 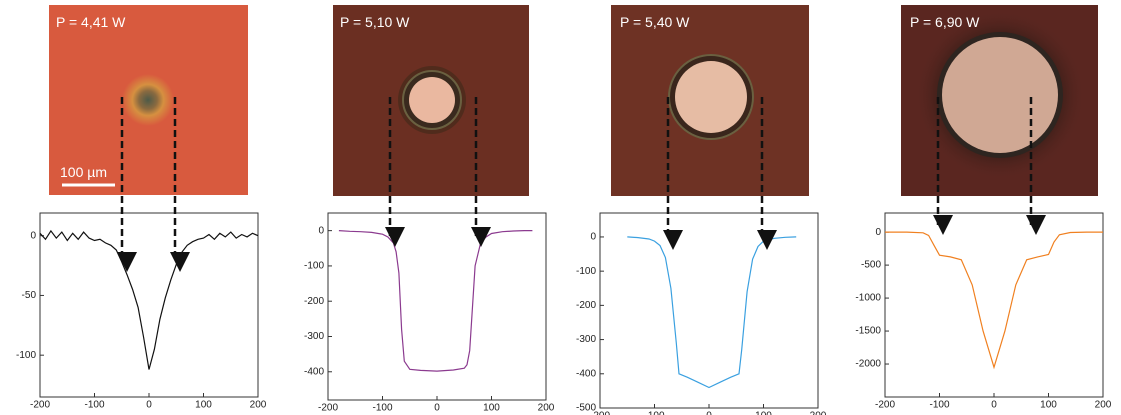 I want to click on y-tick-label: -2000, so click(x=868, y=364).